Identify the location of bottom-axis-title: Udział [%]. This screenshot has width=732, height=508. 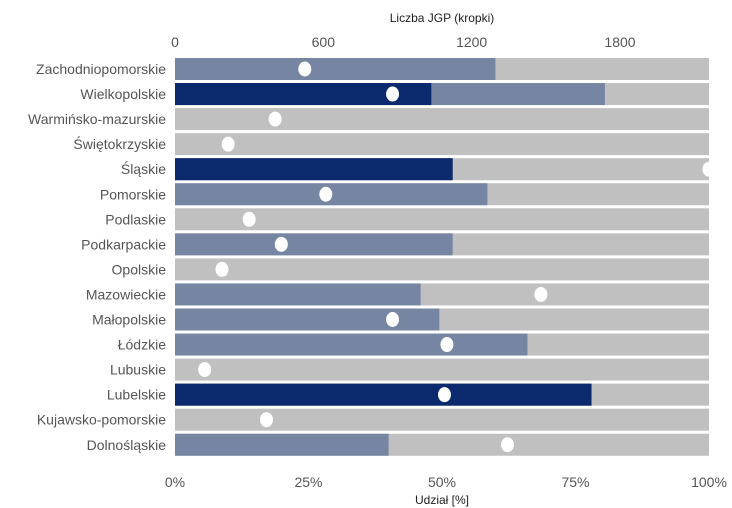
(442, 500).